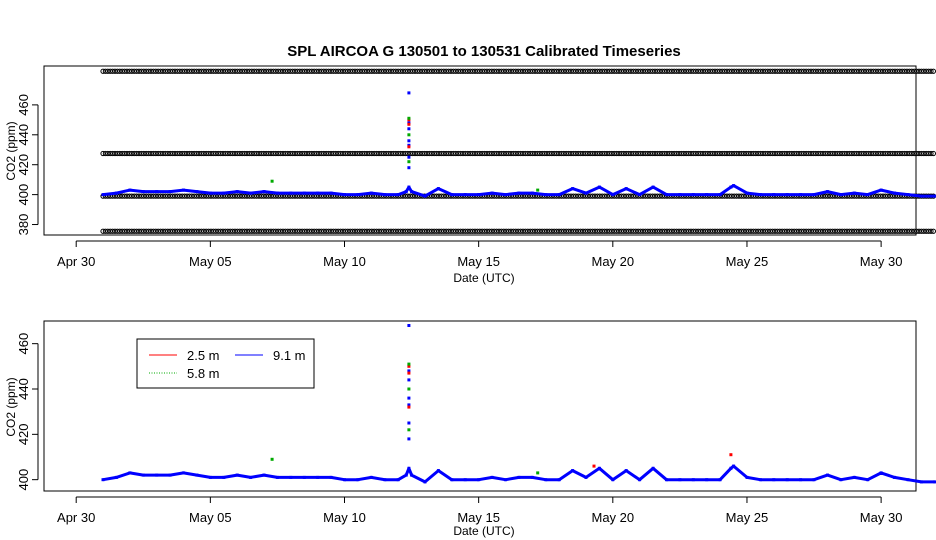 This screenshot has width=936, height=540. I want to click on top-x-tick-label: May 10, so click(344, 261).